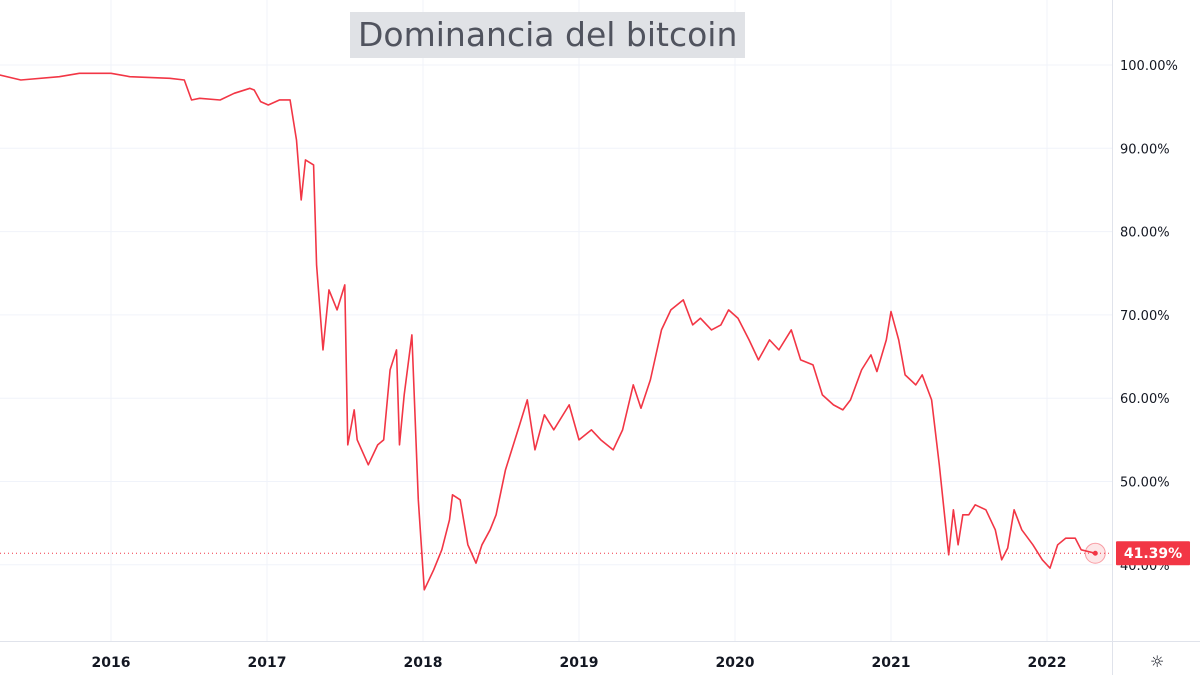  Describe the element at coordinates (1145, 316) in the screenshot. I see `y-tick-label: 70.00%` at that location.